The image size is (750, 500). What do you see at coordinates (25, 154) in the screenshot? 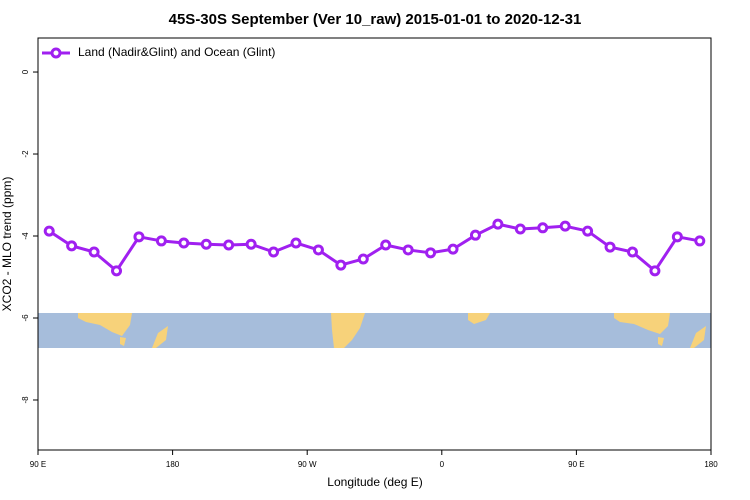
I see `y-tick-label: -2` at bounding box center [25, 154].